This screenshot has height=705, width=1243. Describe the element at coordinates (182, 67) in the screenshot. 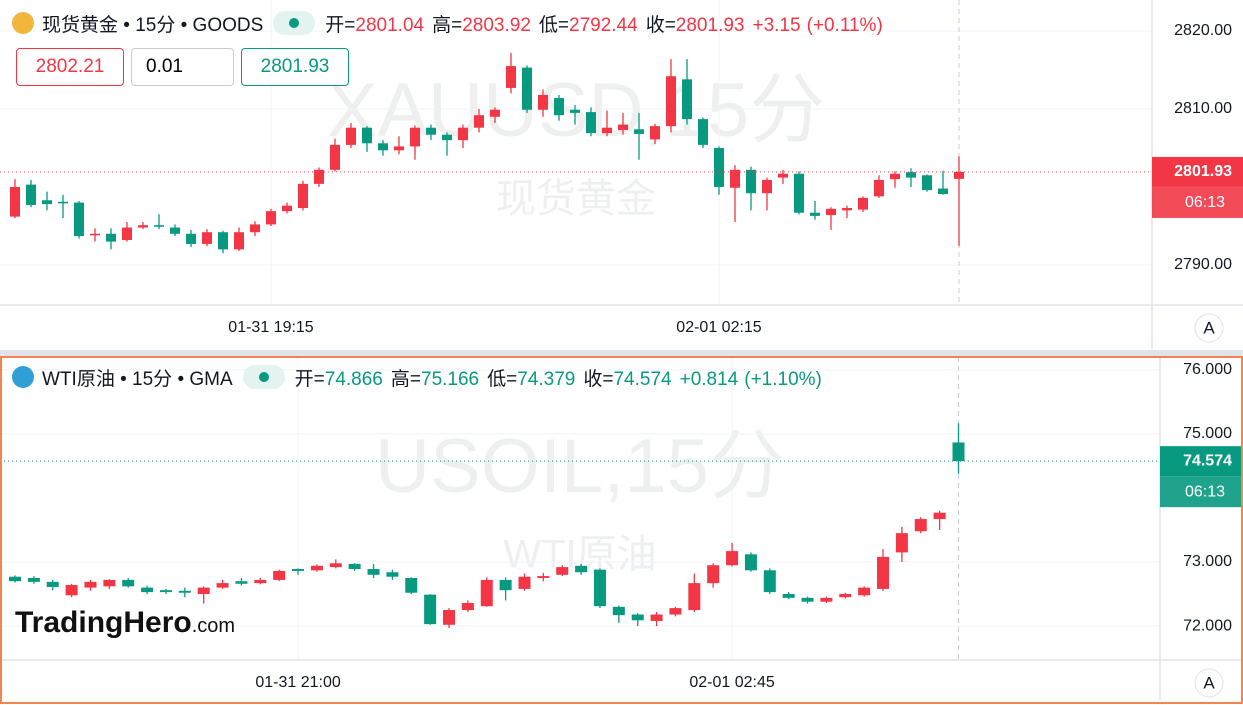

I see `quantity-input: 0.01` at that location.